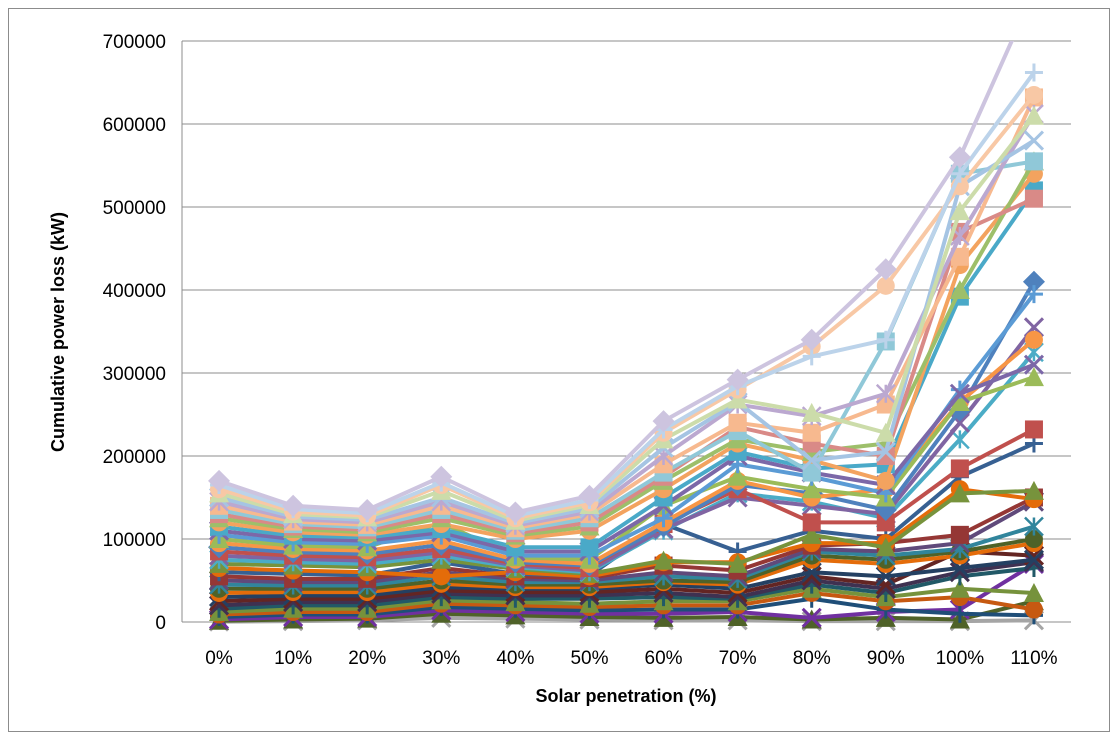  What do you see at coordinates (134, 540) in the screenshot?
I see `y-tick-label: 100000` at bounding box center [134, 540].